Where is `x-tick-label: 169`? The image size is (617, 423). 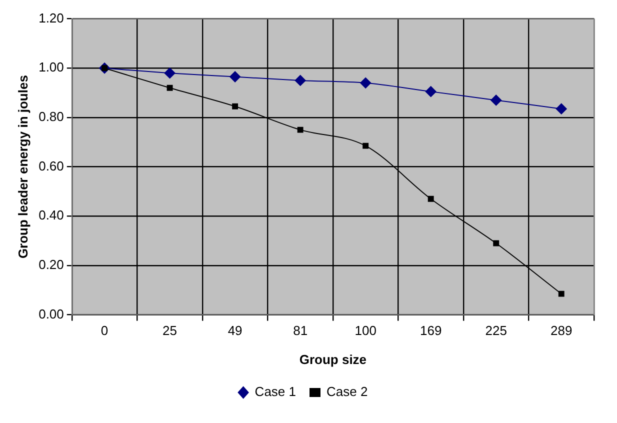
x-tick-label: 169 is located at coordinates (431, 330).